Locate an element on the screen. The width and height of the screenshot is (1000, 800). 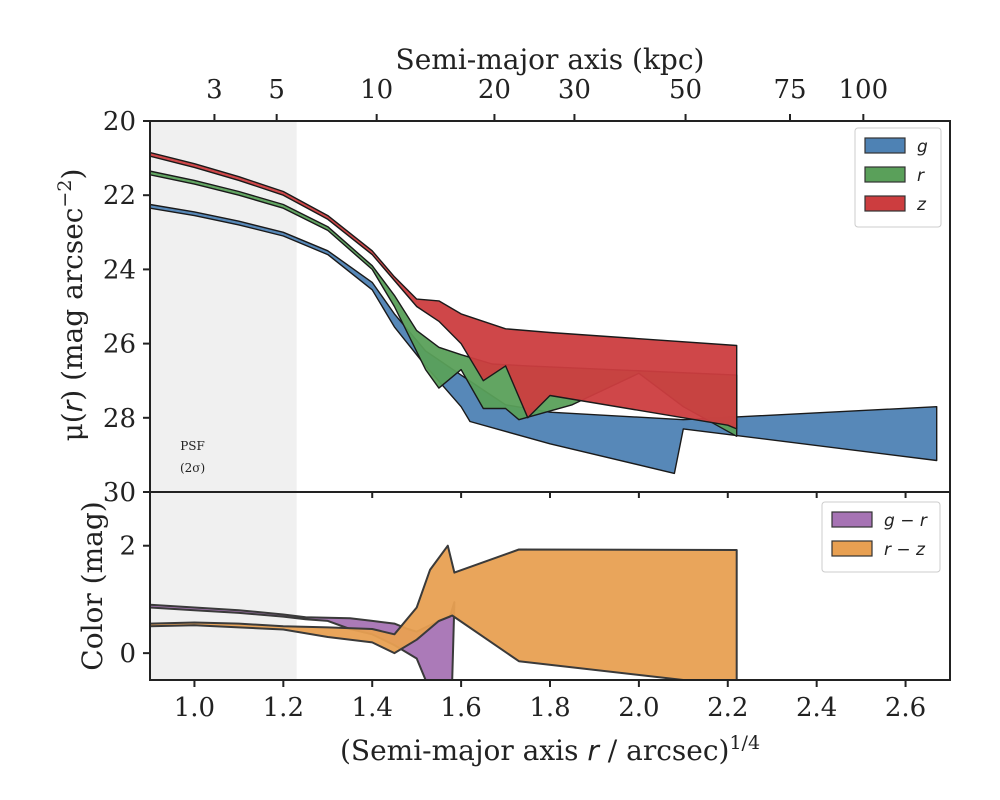
color-y-ticks: 02 is located at coordinates (134, 600).